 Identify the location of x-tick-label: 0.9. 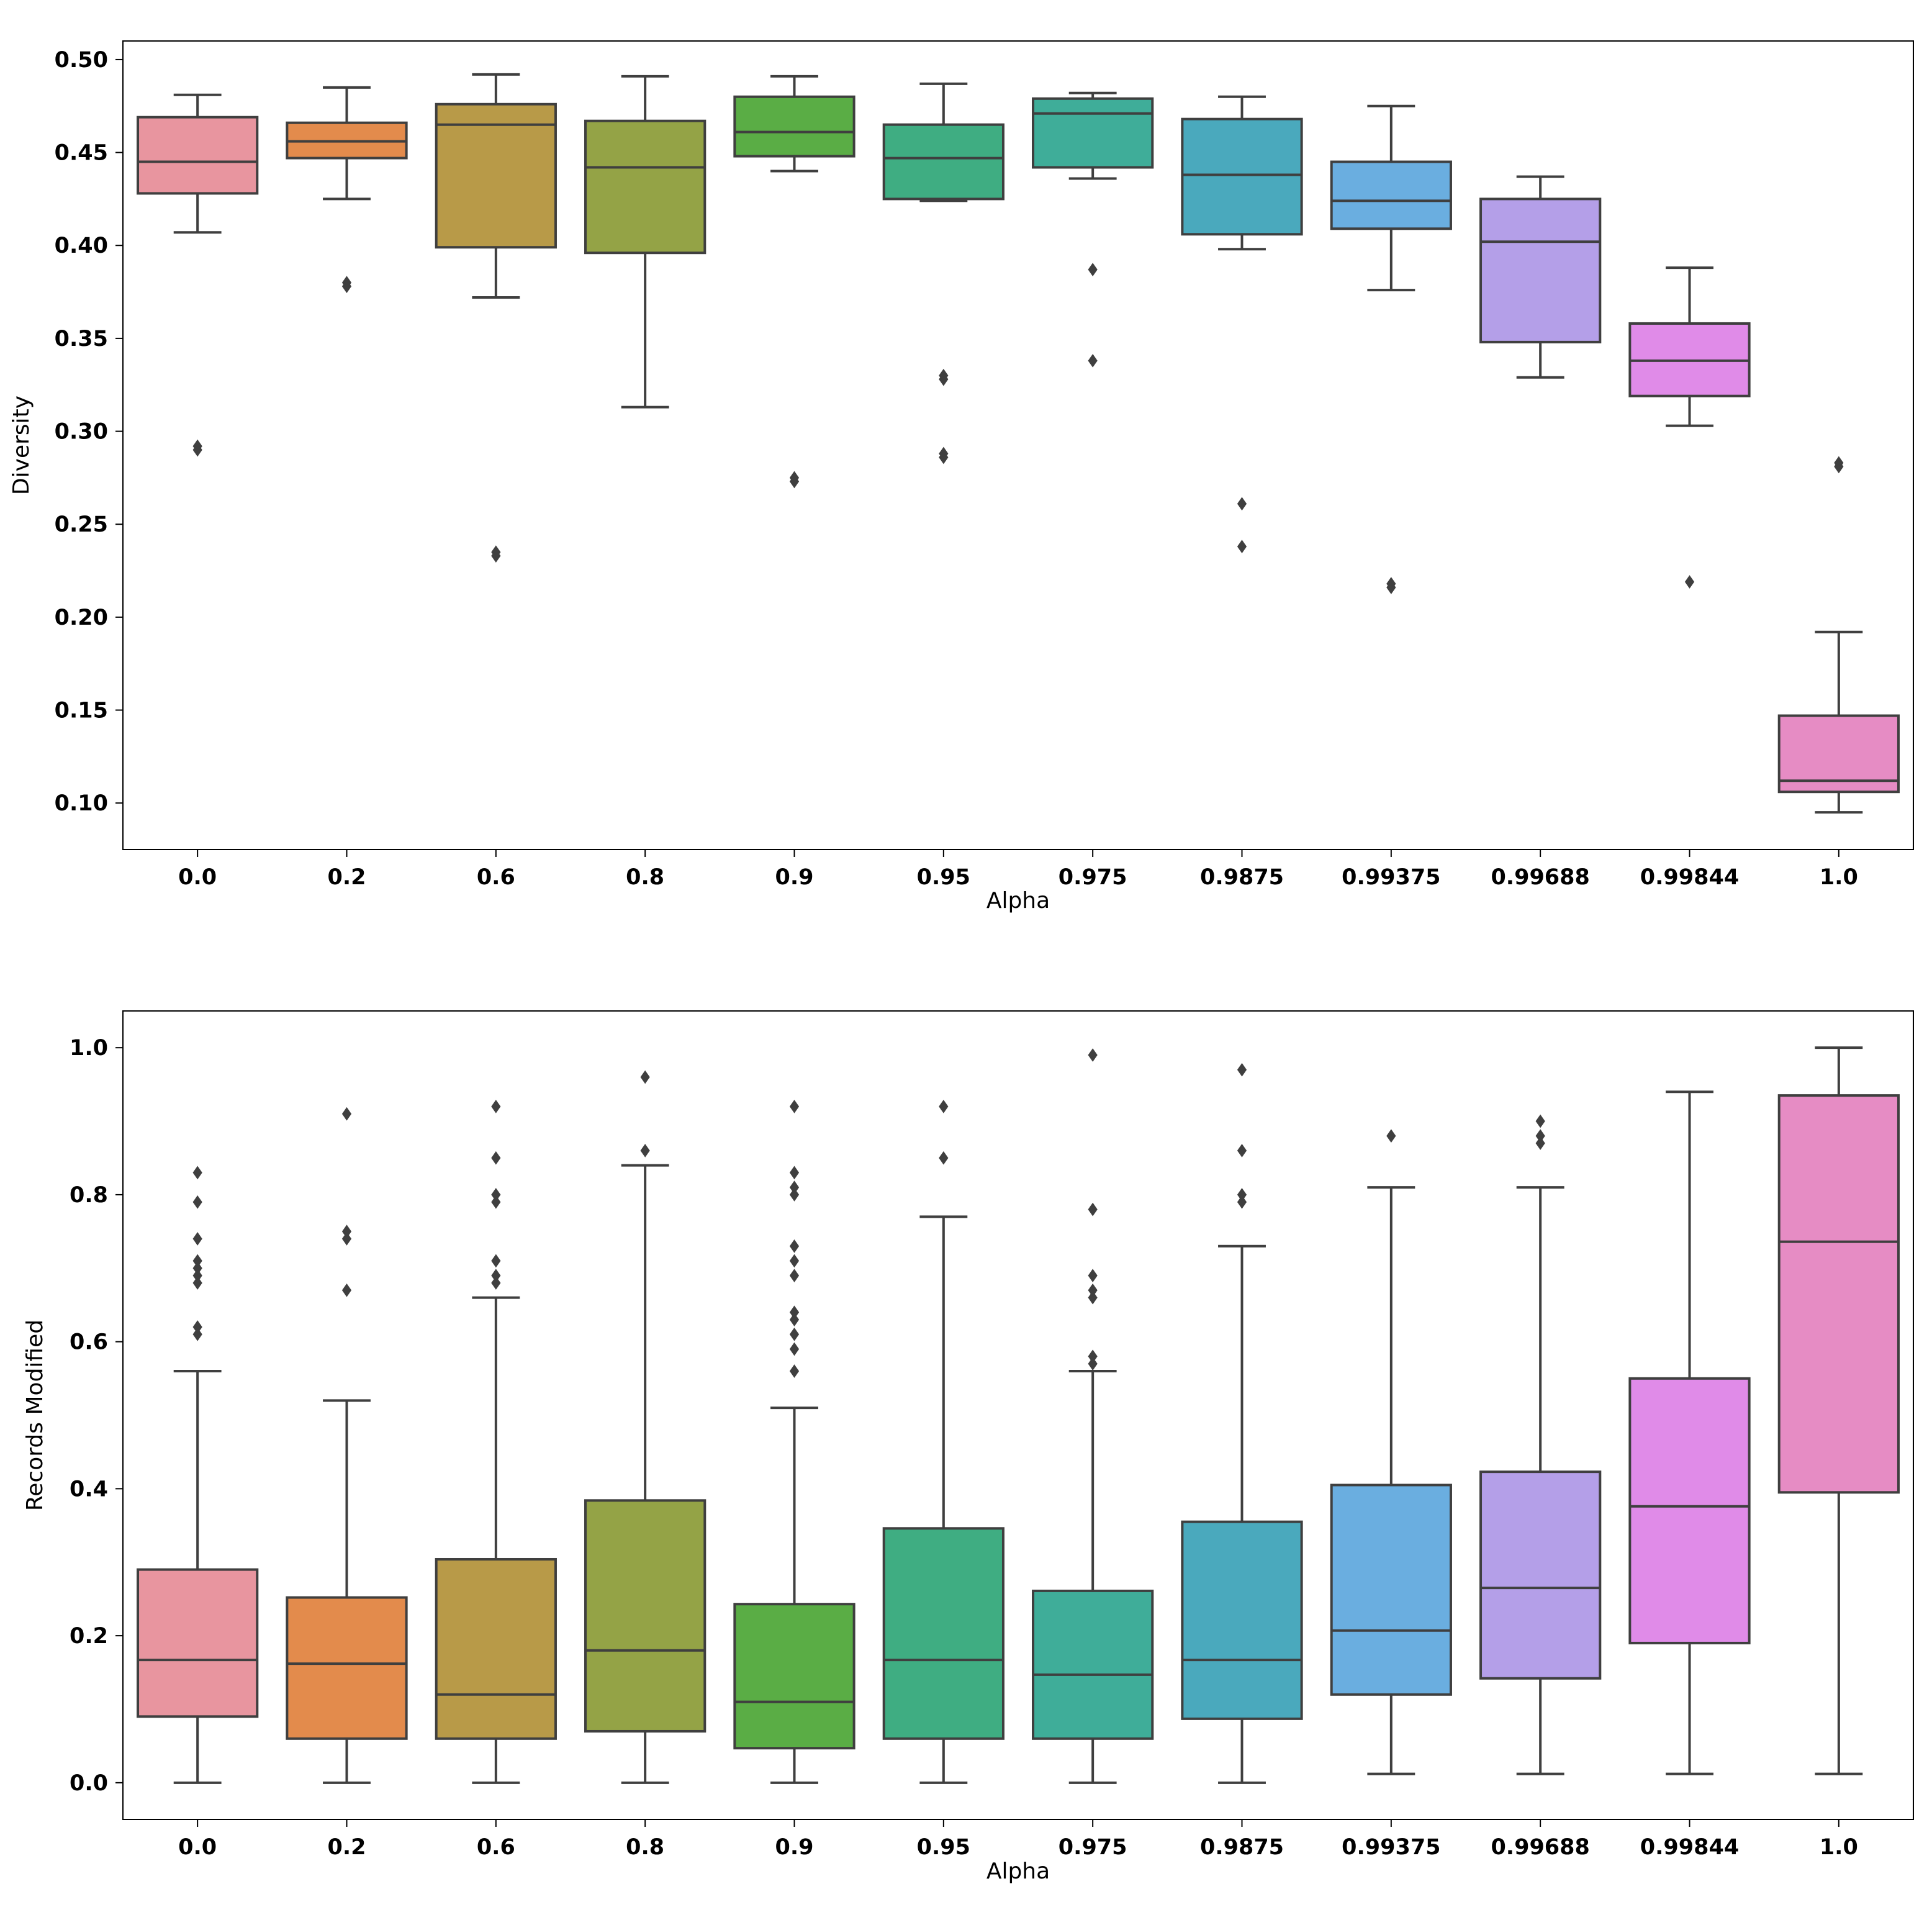
(794, 1847).